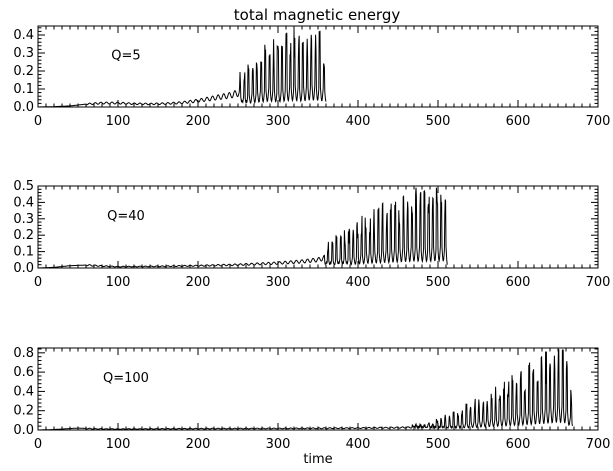  I want to click on y-tick-label: 0.8, so click(23, 353).